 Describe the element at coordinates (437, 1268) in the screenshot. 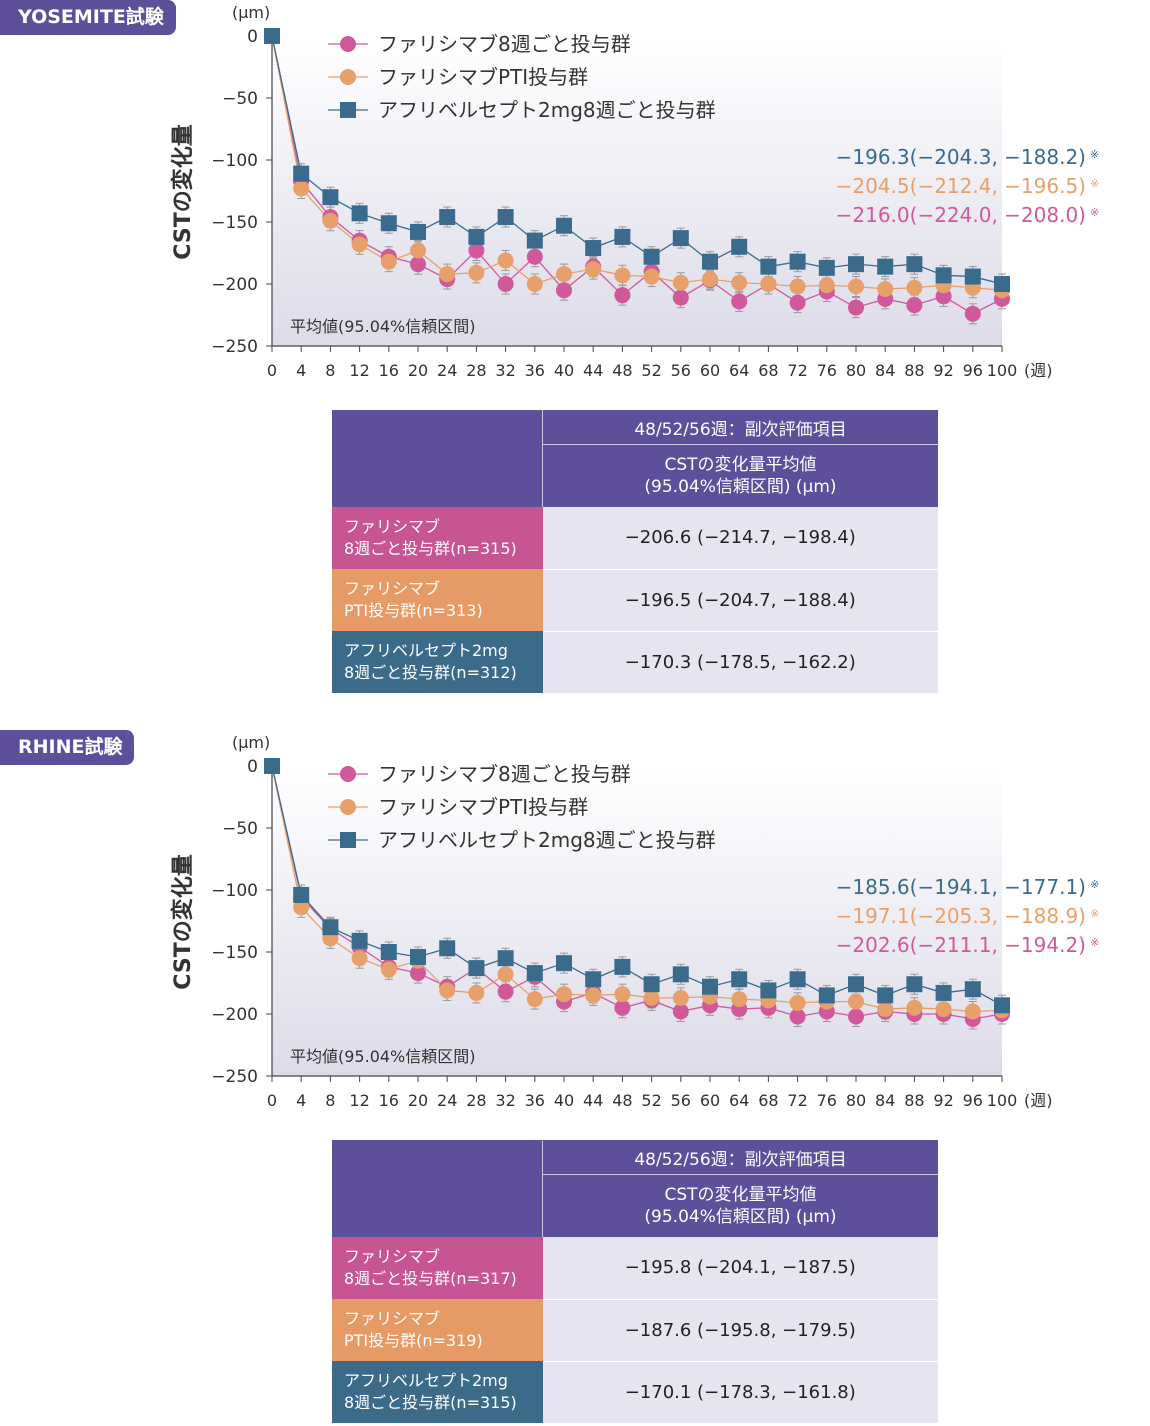

I see `row-label-faricimab-q8w: ファリシマブ 8週ごと投与群(n=317)` at that location.